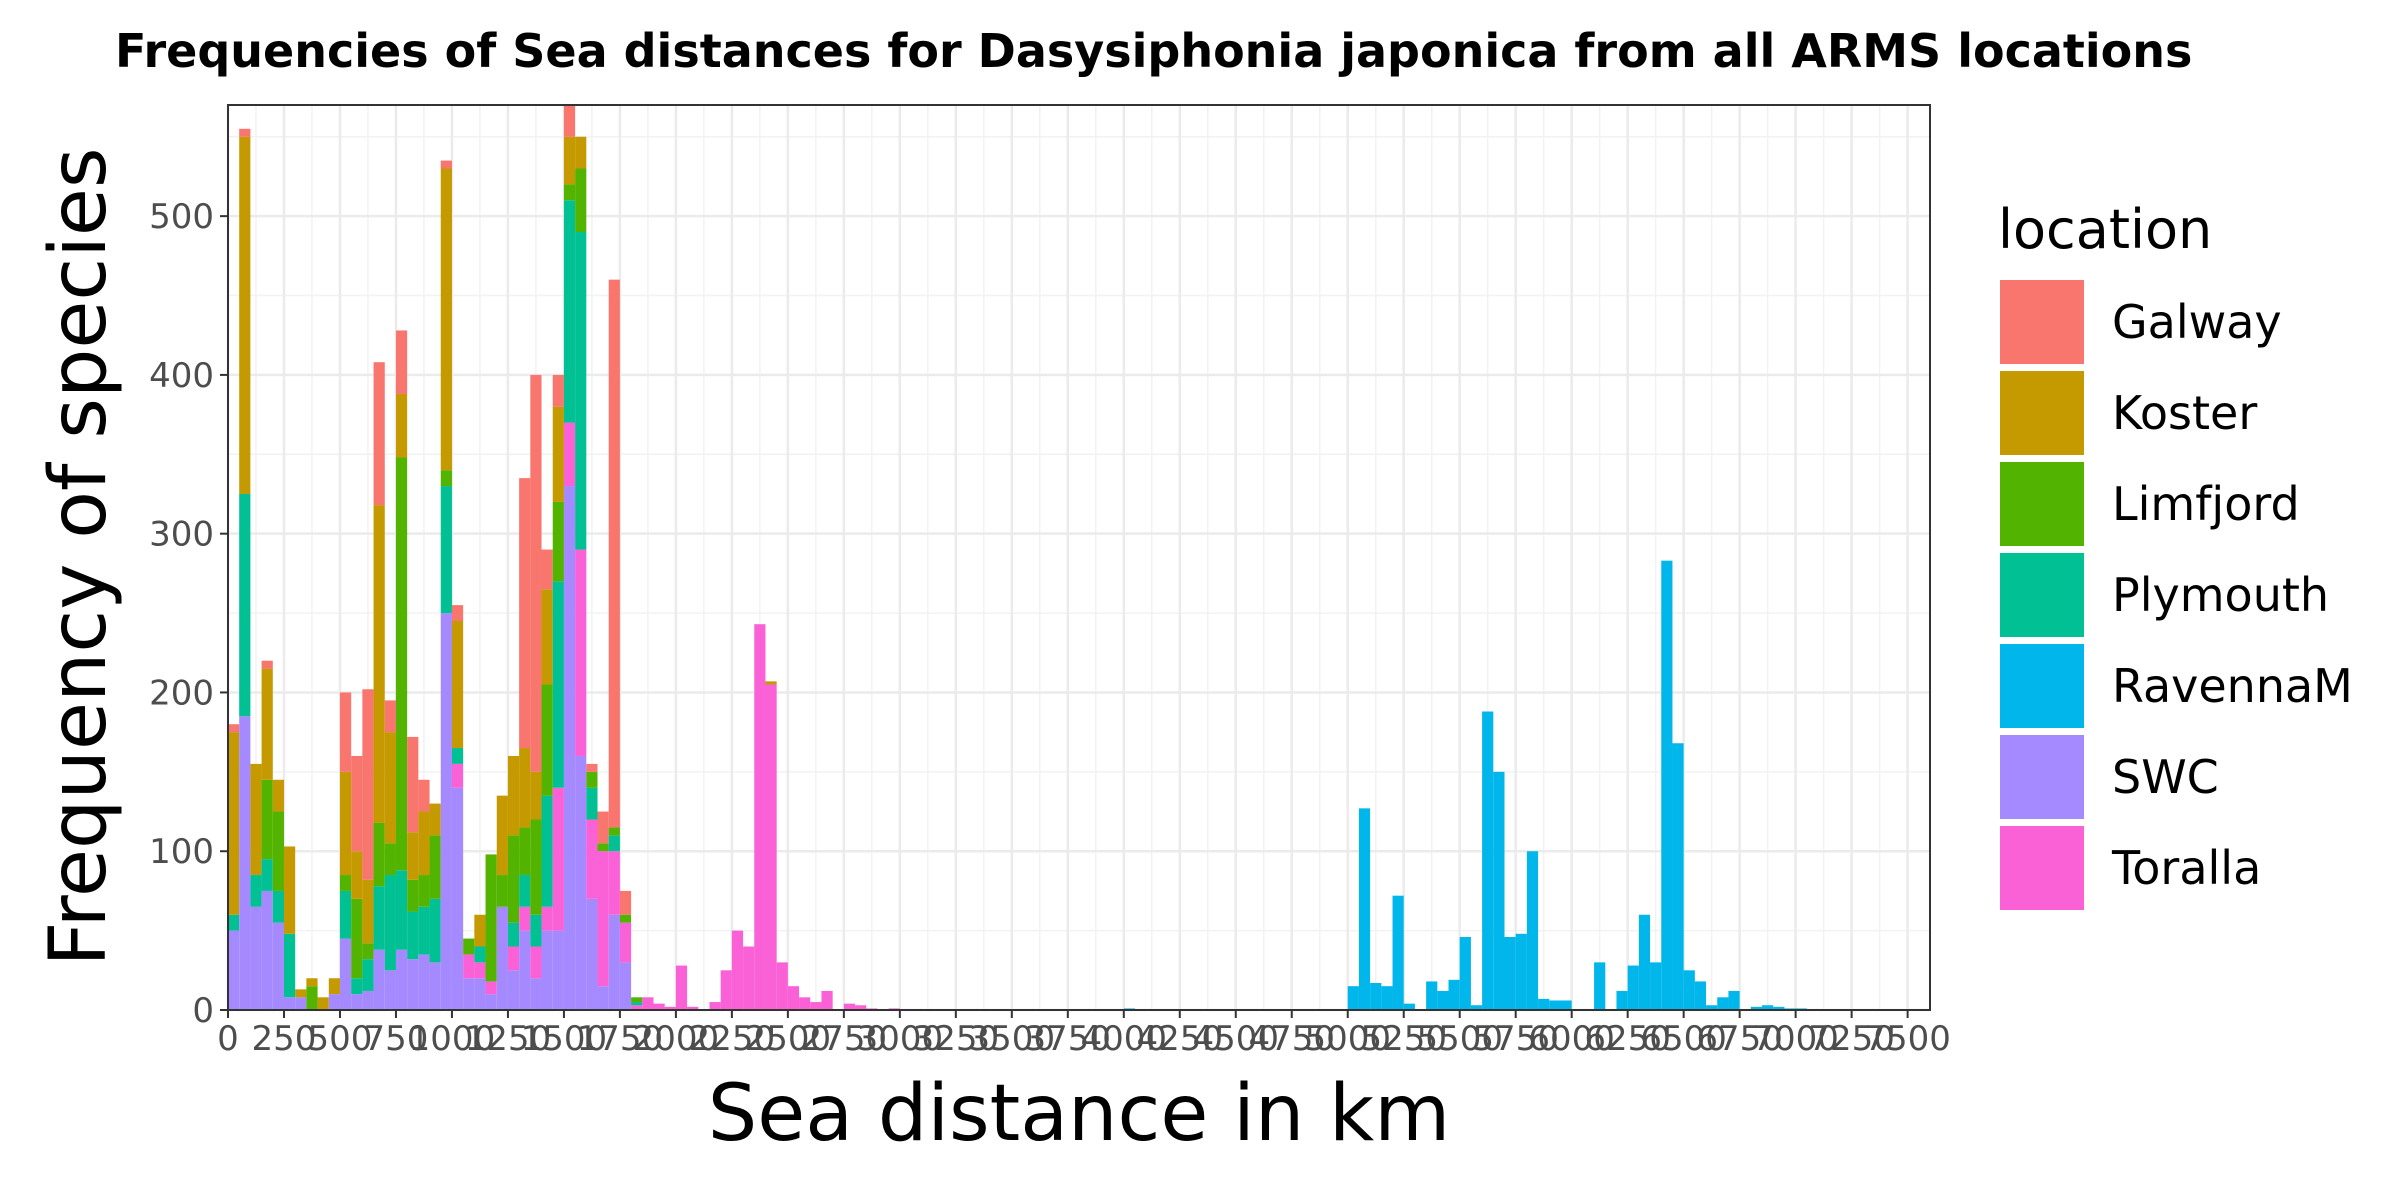 This screenshot has height=1200, width=2400. Describe the element at coordinates (2186, 868) in the screenshot. I see `legend-label-toralla: Toralla` at that location.